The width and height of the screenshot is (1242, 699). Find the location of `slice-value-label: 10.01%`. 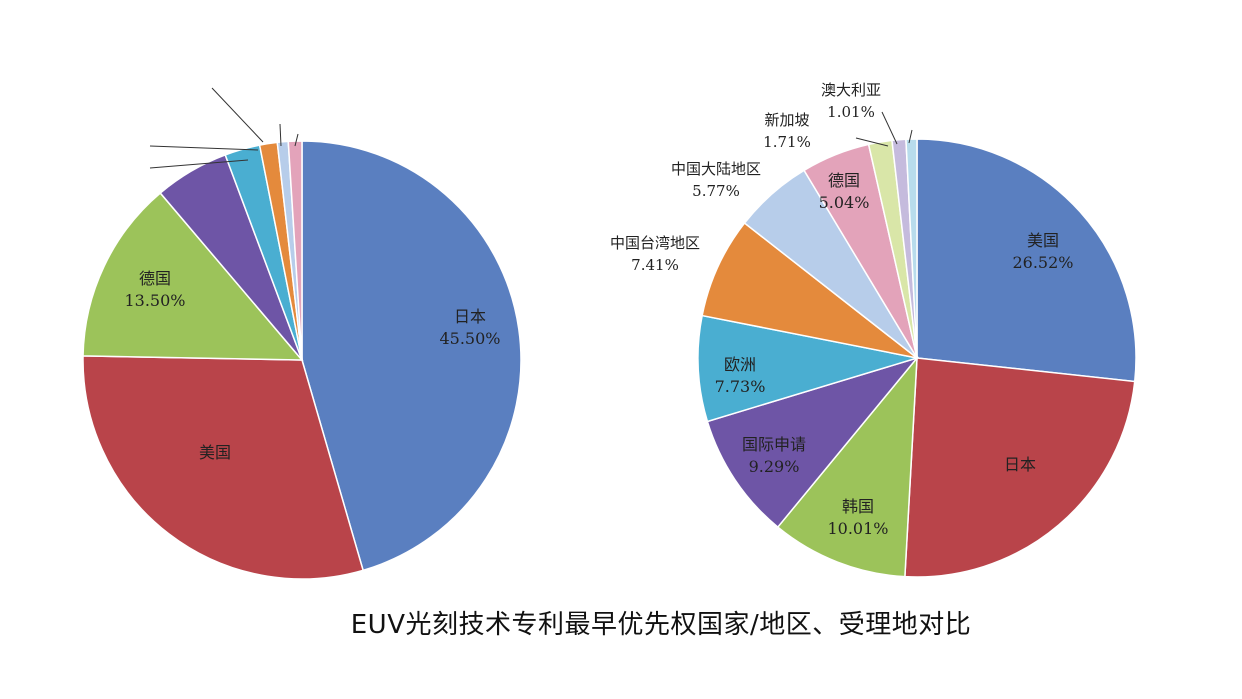

slice-value-label: 10.01% is located at coordinates (857, 528).